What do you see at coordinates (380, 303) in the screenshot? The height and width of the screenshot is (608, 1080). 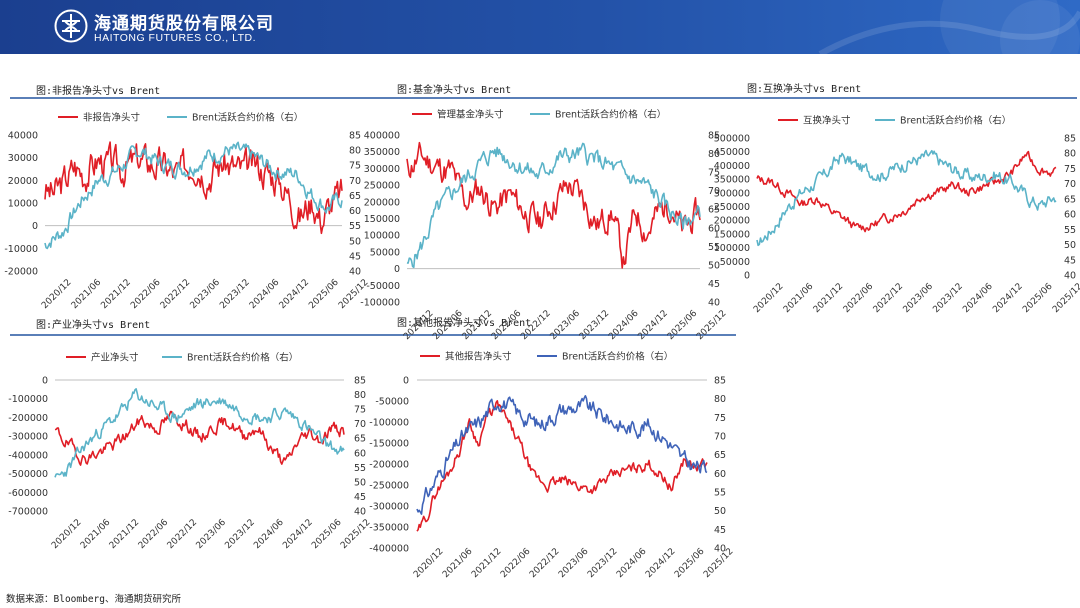 I see `left-axis-tick: -100000` at bounding box center [380, 303].